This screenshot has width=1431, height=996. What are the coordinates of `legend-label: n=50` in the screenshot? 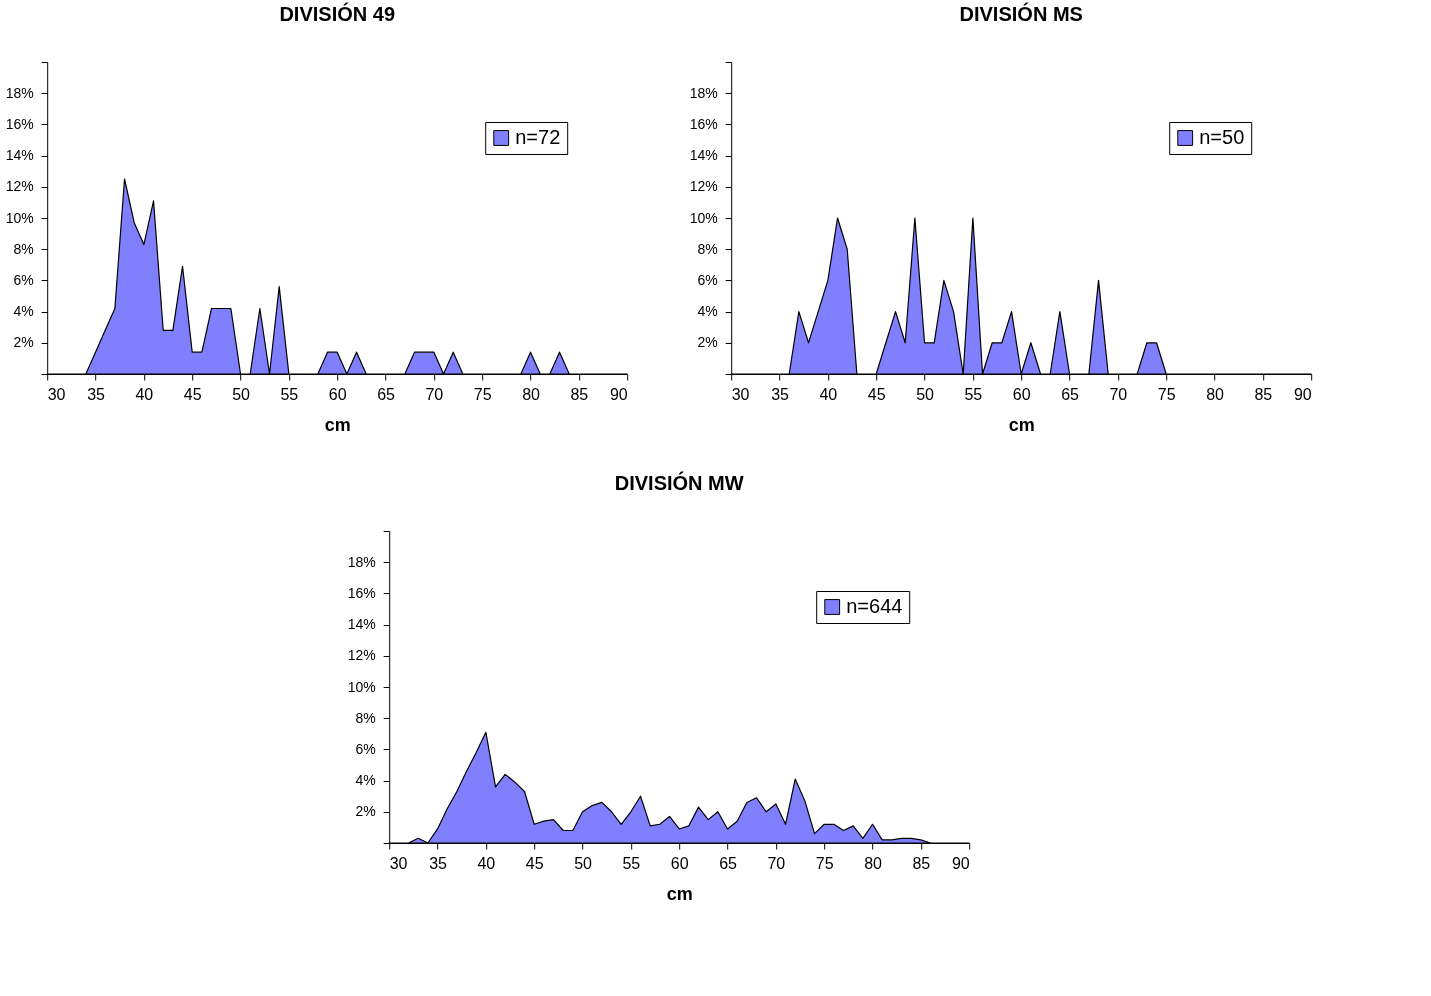 It's located at (1222, 137).